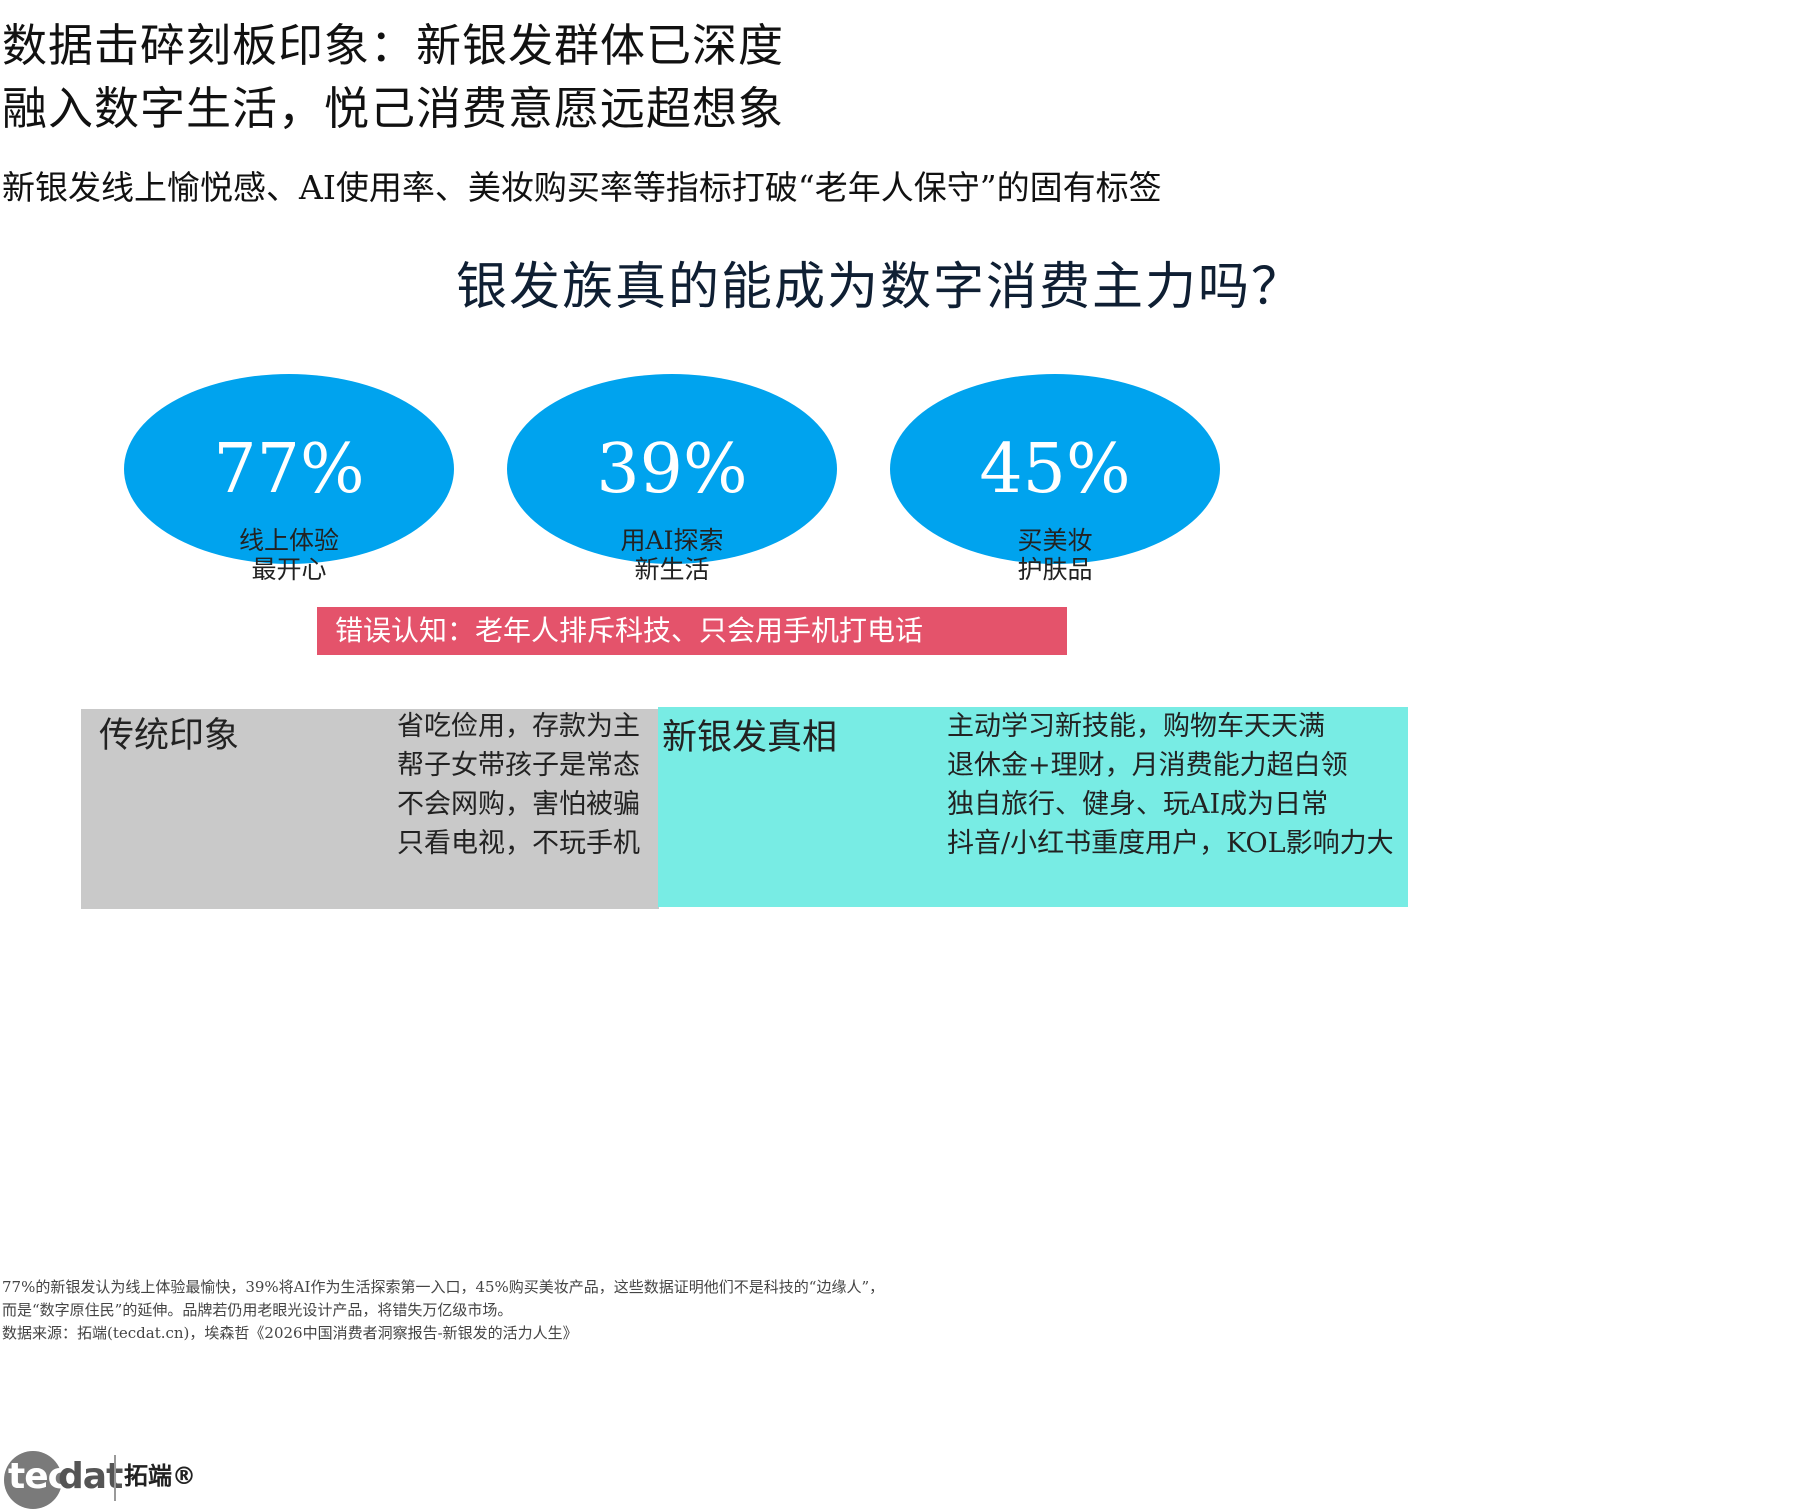 The height and width of the screenshot is (1509, 1800). I want to click on reality-title: 新银发真相, so click(750, 738).